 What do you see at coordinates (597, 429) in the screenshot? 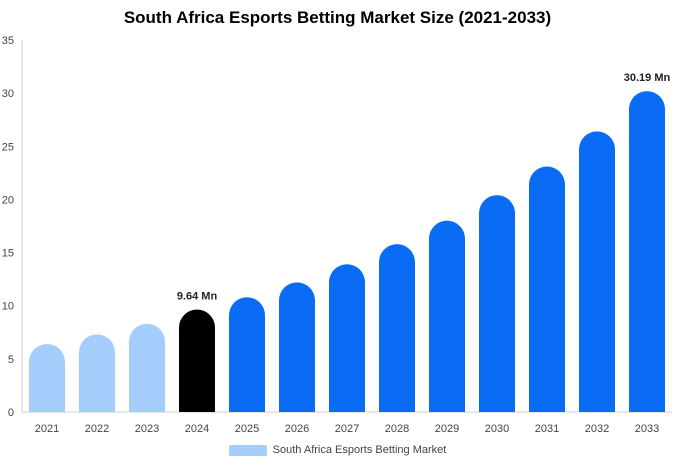
I see `x-tick-label: 2032` at bounding box center [597, 429].